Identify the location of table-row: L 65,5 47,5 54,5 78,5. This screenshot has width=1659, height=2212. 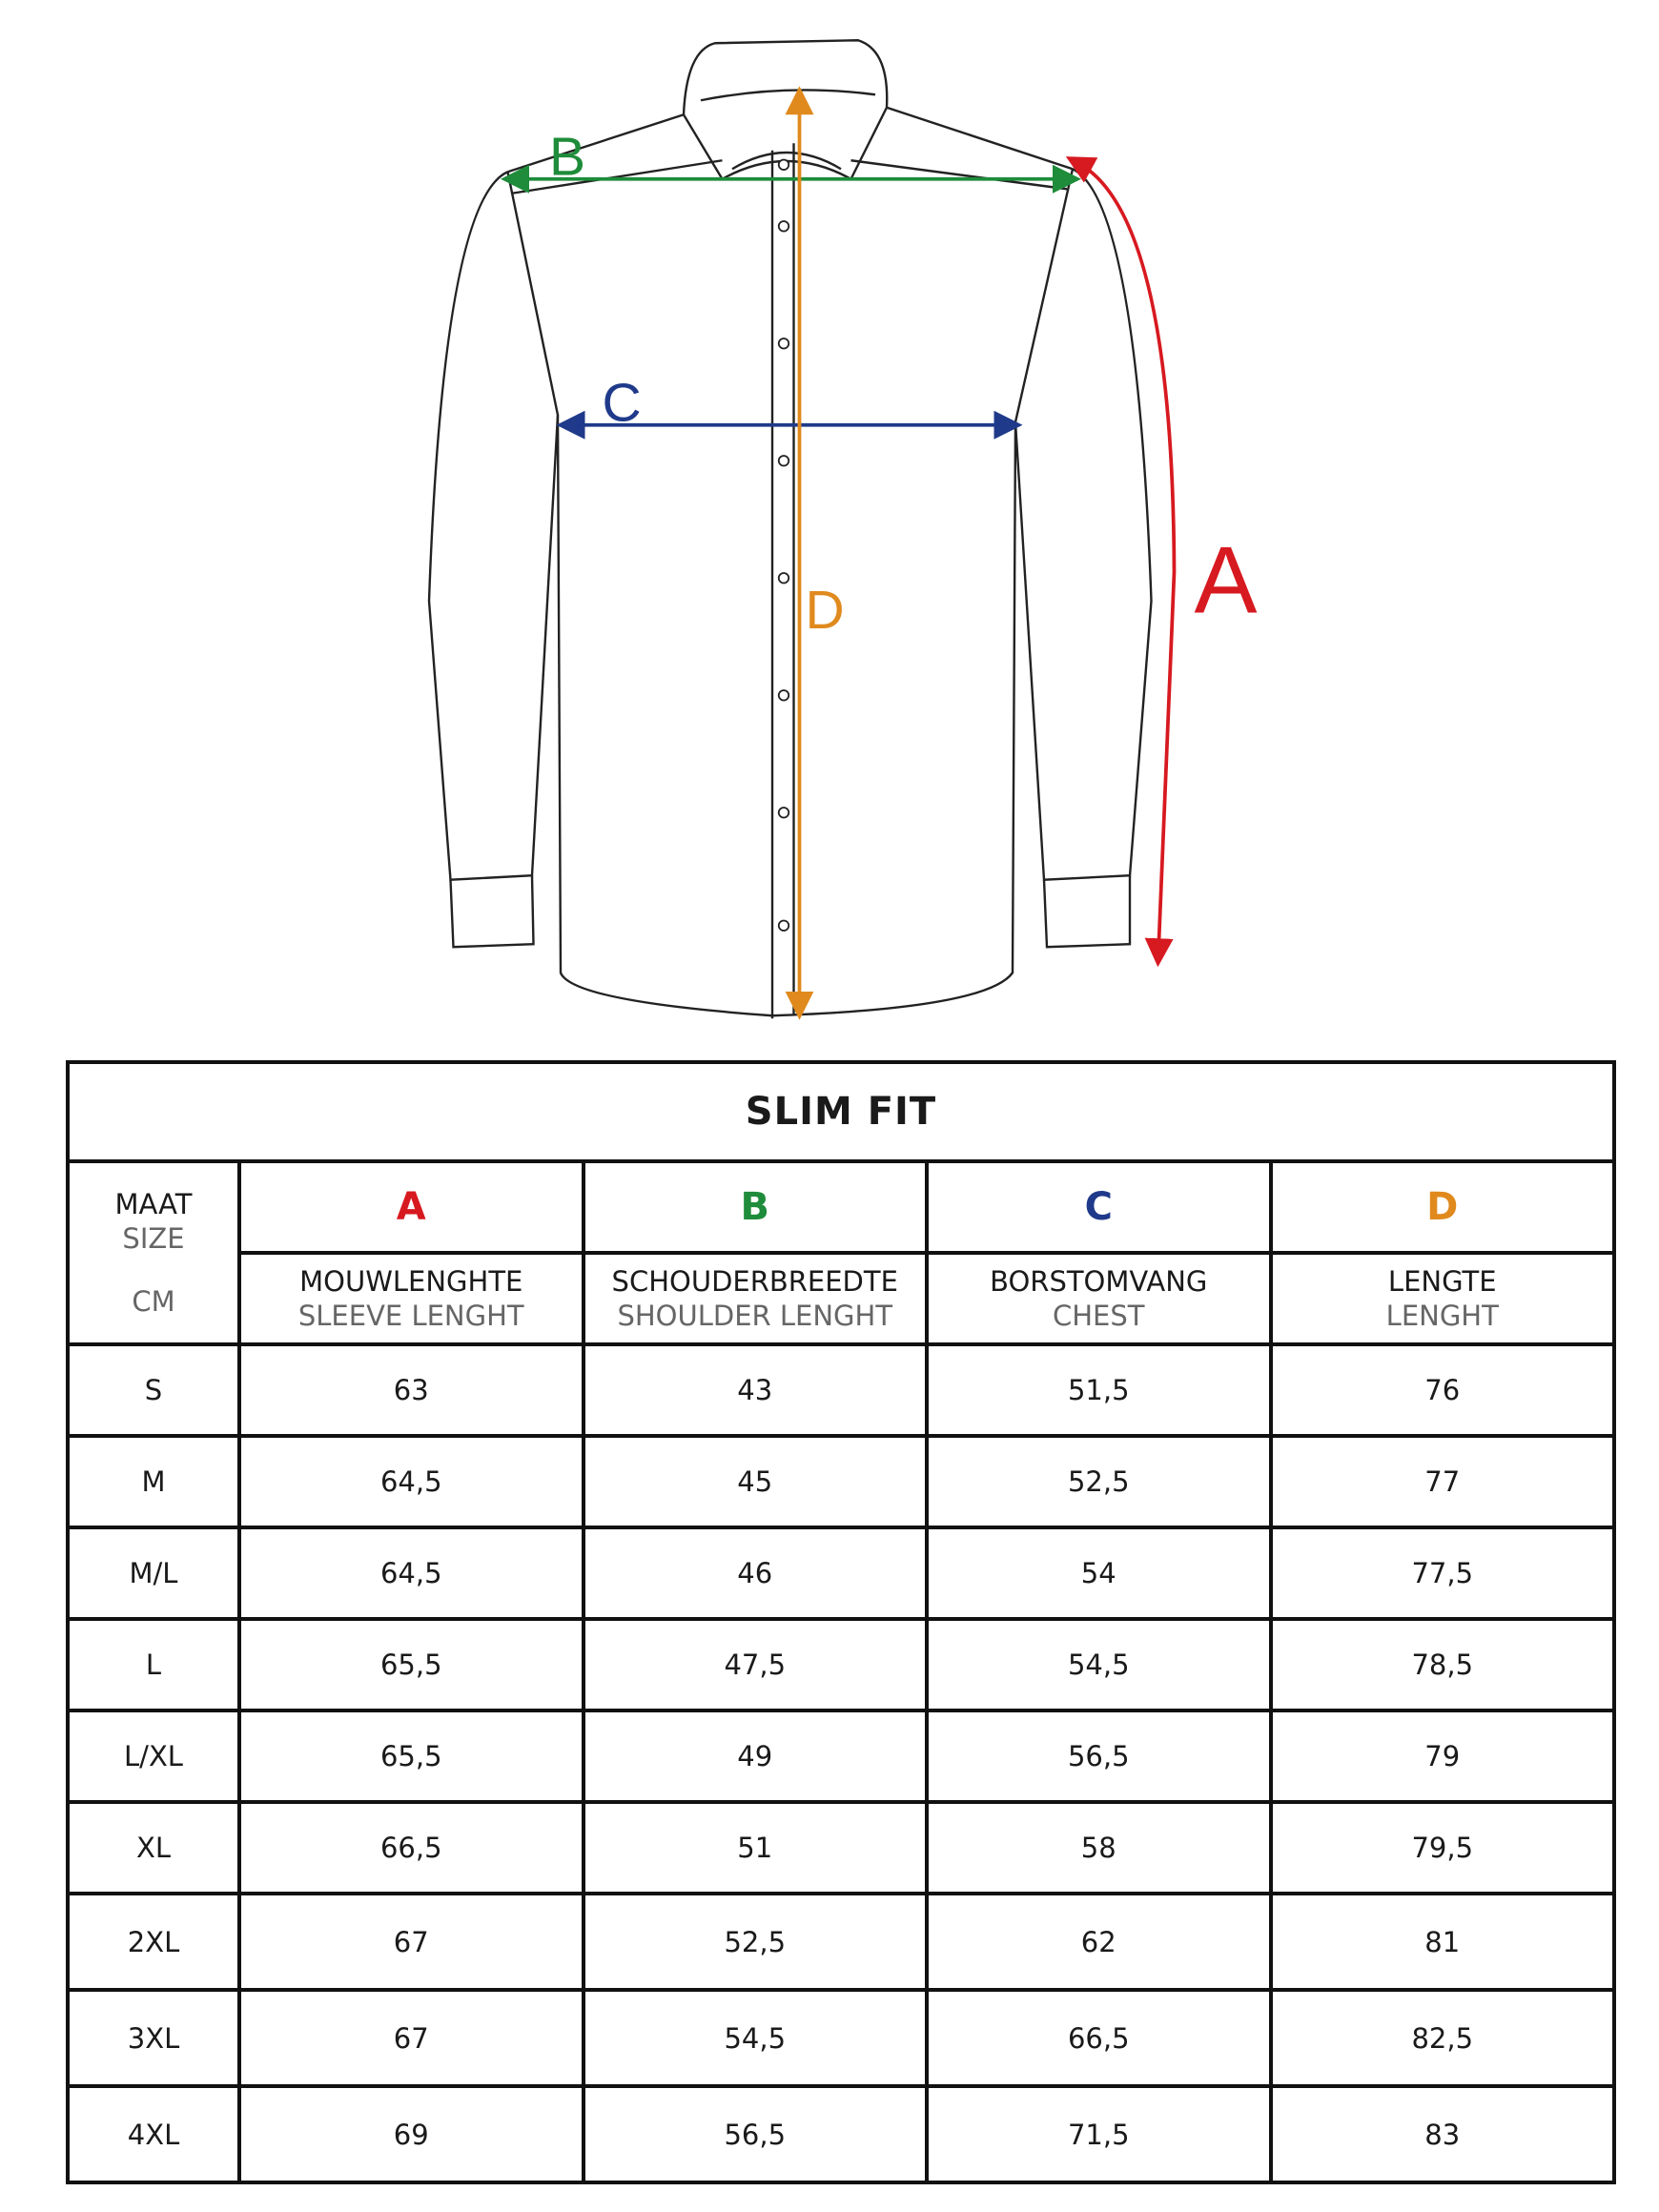
(841, 1664).